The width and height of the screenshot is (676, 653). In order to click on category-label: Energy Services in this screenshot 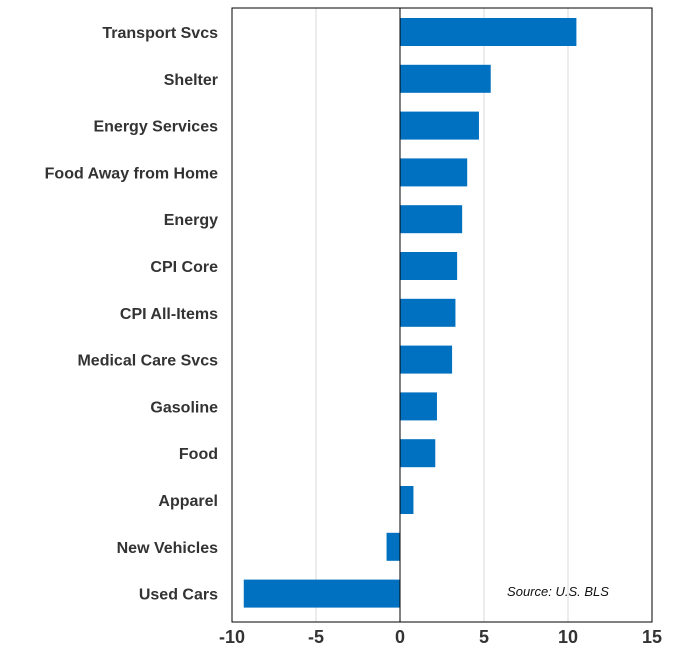, I will do `click(155, 127)`.